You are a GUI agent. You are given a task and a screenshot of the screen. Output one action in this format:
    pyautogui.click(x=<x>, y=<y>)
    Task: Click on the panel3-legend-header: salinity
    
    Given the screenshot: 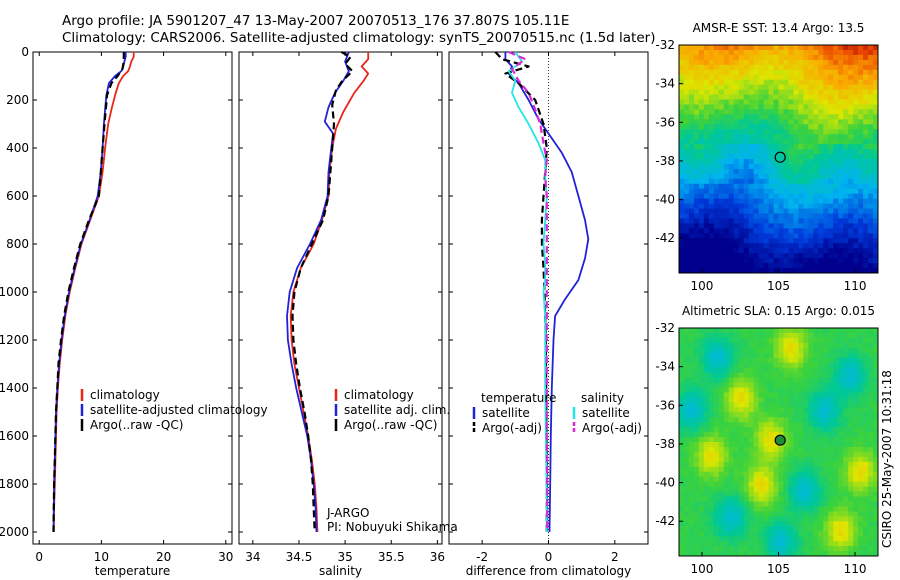 What is the action you would take?
    pyautogui.click(x=602, y=398)
    